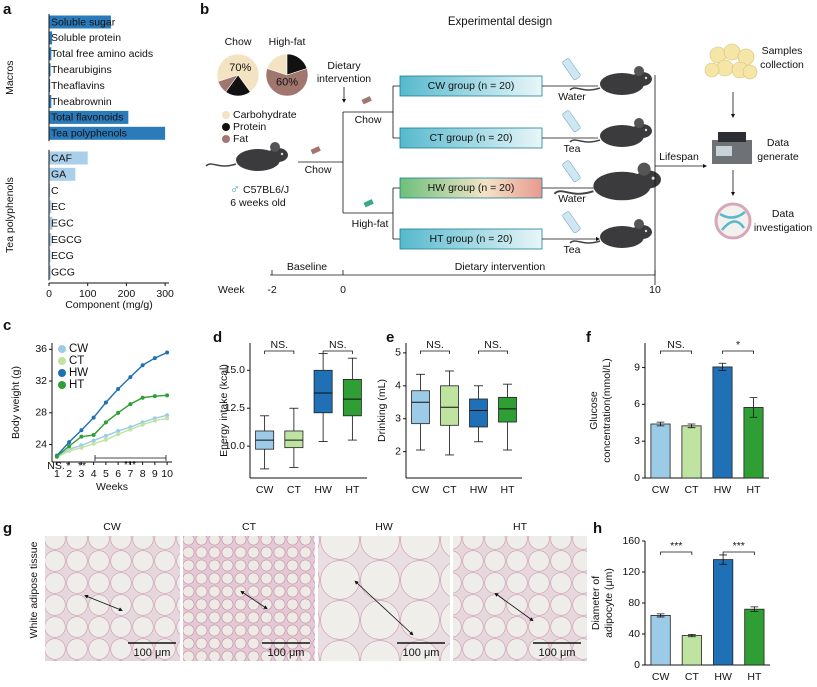 The width and height of the screenshot is (817, 687). What do you see at coordinates (607, 410) in the screenshot?
I see `y-label: concentration(mmol/L)` at bounding box center [607, 410].